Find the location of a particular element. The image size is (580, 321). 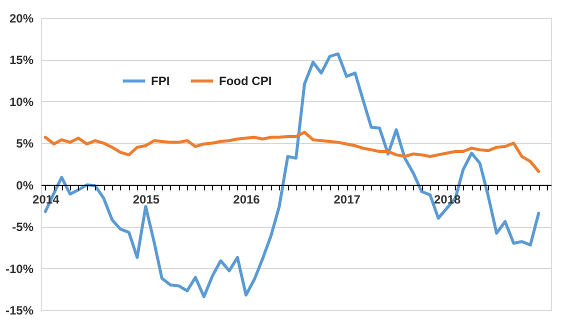

y-tick-label: 10% is located at coordinates (21, 101).